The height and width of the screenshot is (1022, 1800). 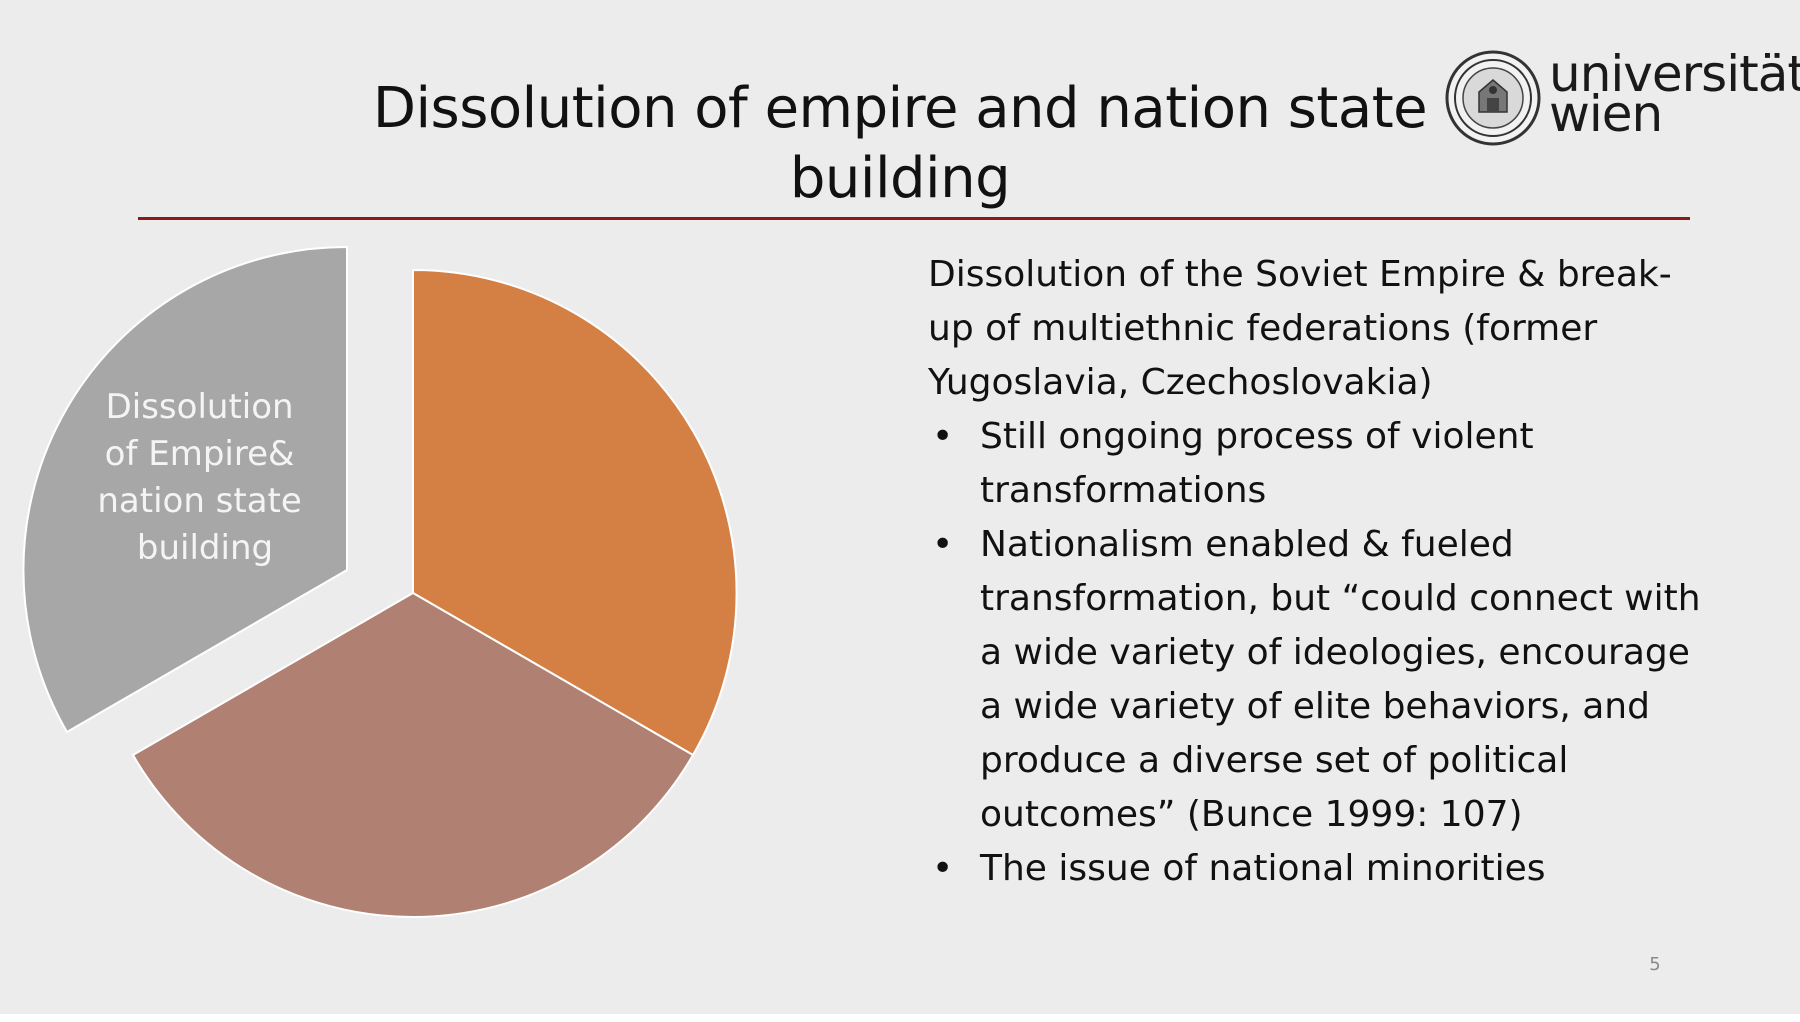 What do you see at coordinates (205, 548) in the screenshot?
I see `pie-slice-label-line: building` at bounding box center [205, 548].